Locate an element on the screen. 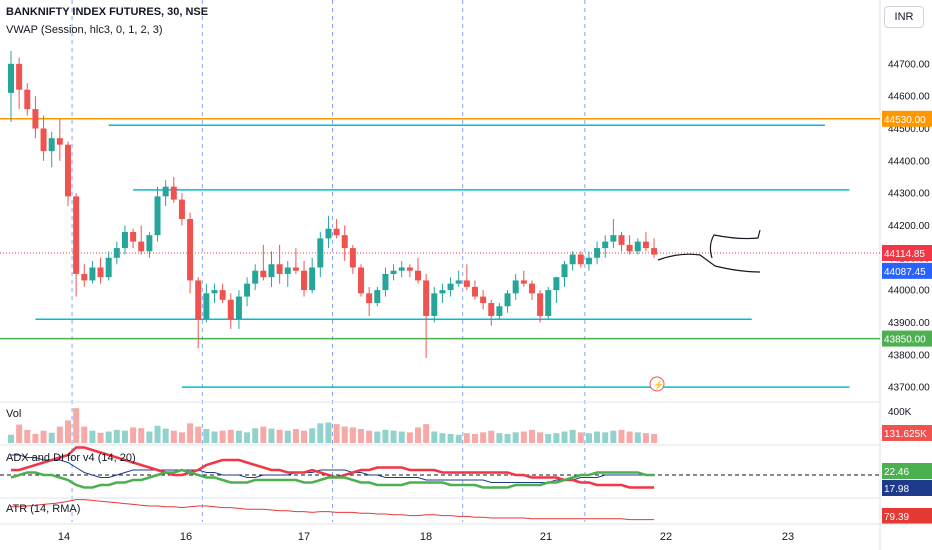  price-label-text: 44530.00 is located at coordinates (905, 120).